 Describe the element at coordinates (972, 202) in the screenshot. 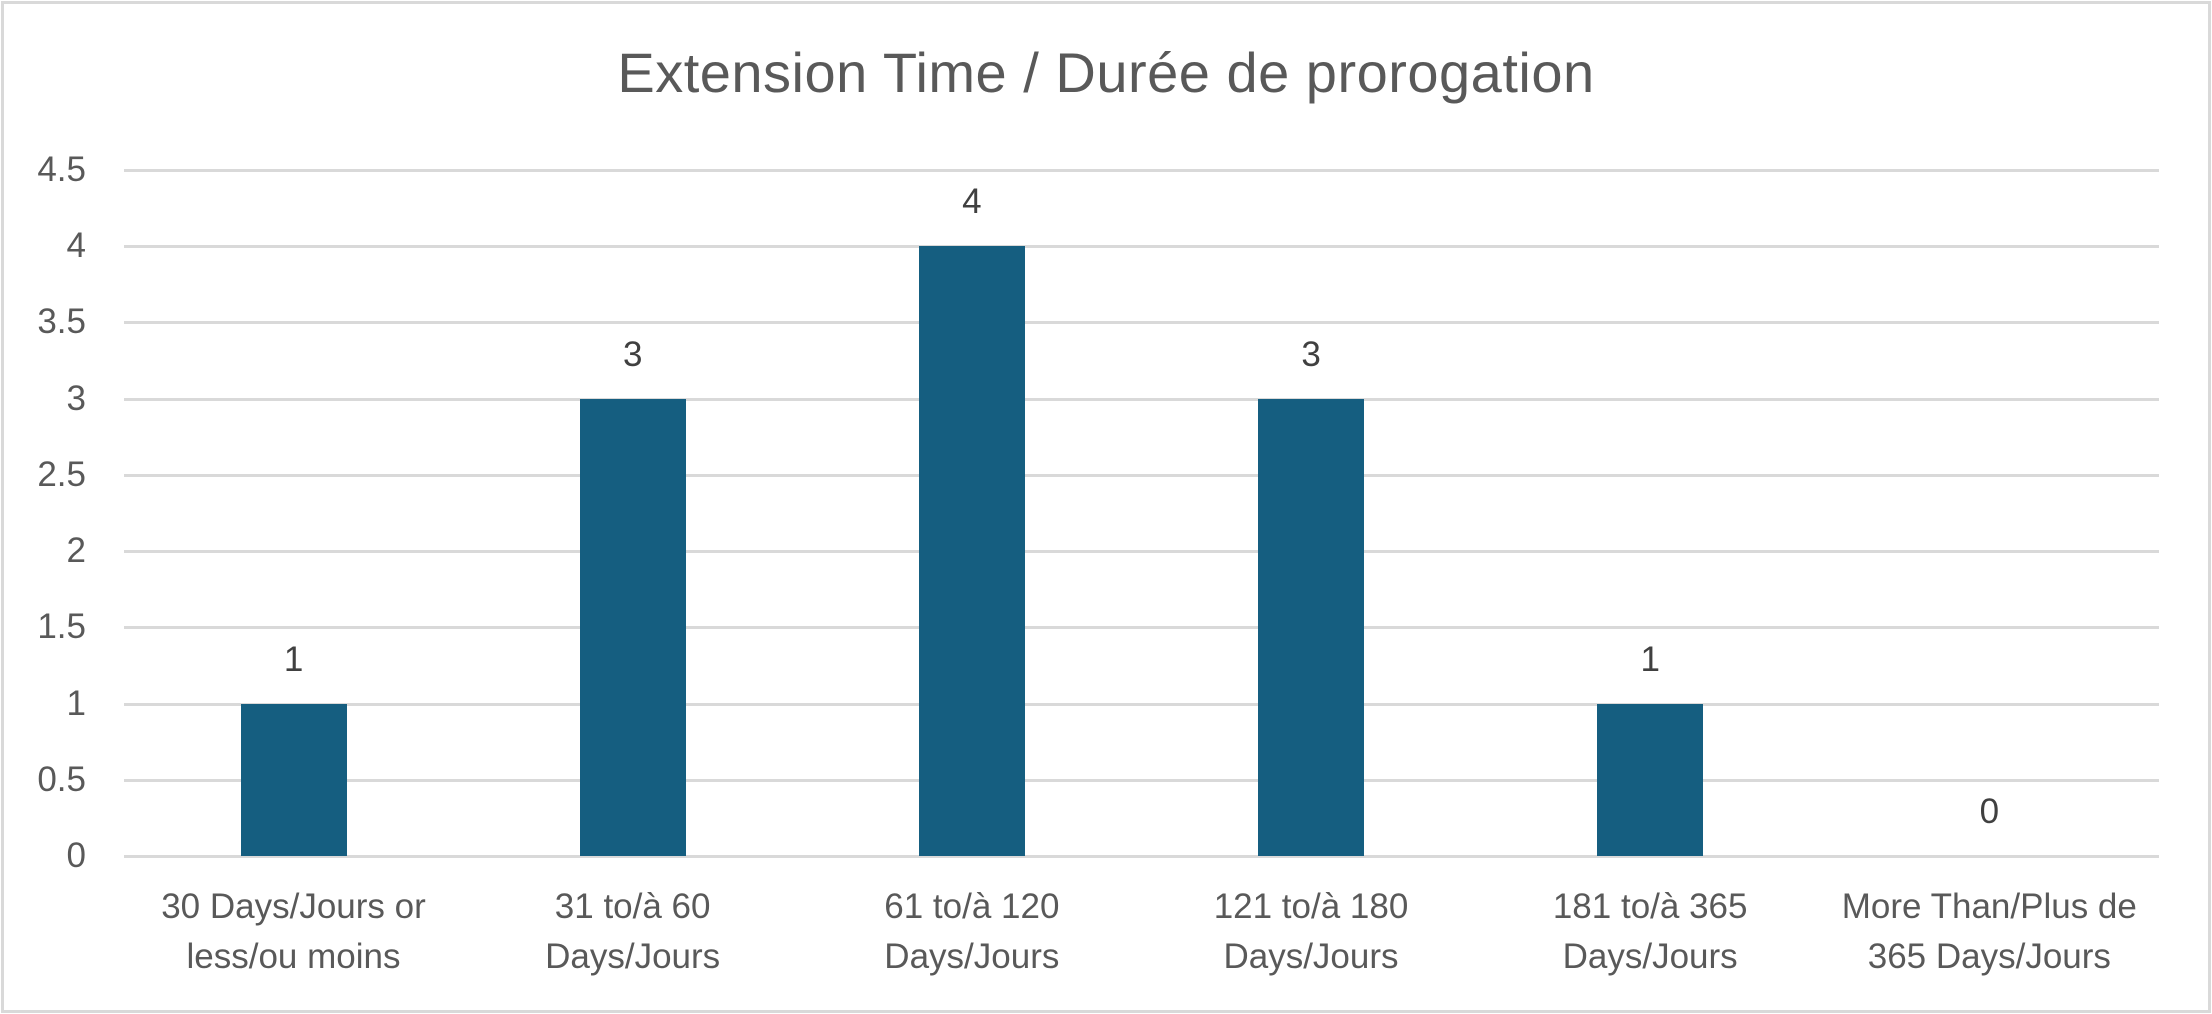

I see `data-label: 4` at that location.